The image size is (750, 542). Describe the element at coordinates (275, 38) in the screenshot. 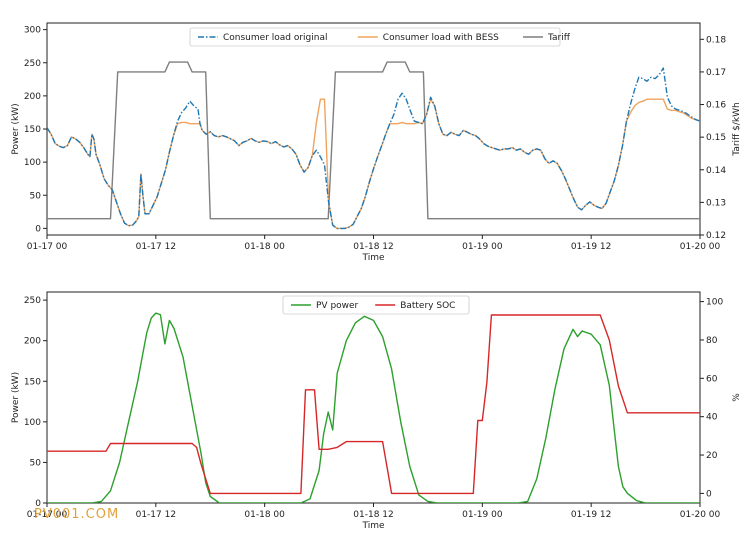

I see `legend-entry: Consumer load original` at that location.